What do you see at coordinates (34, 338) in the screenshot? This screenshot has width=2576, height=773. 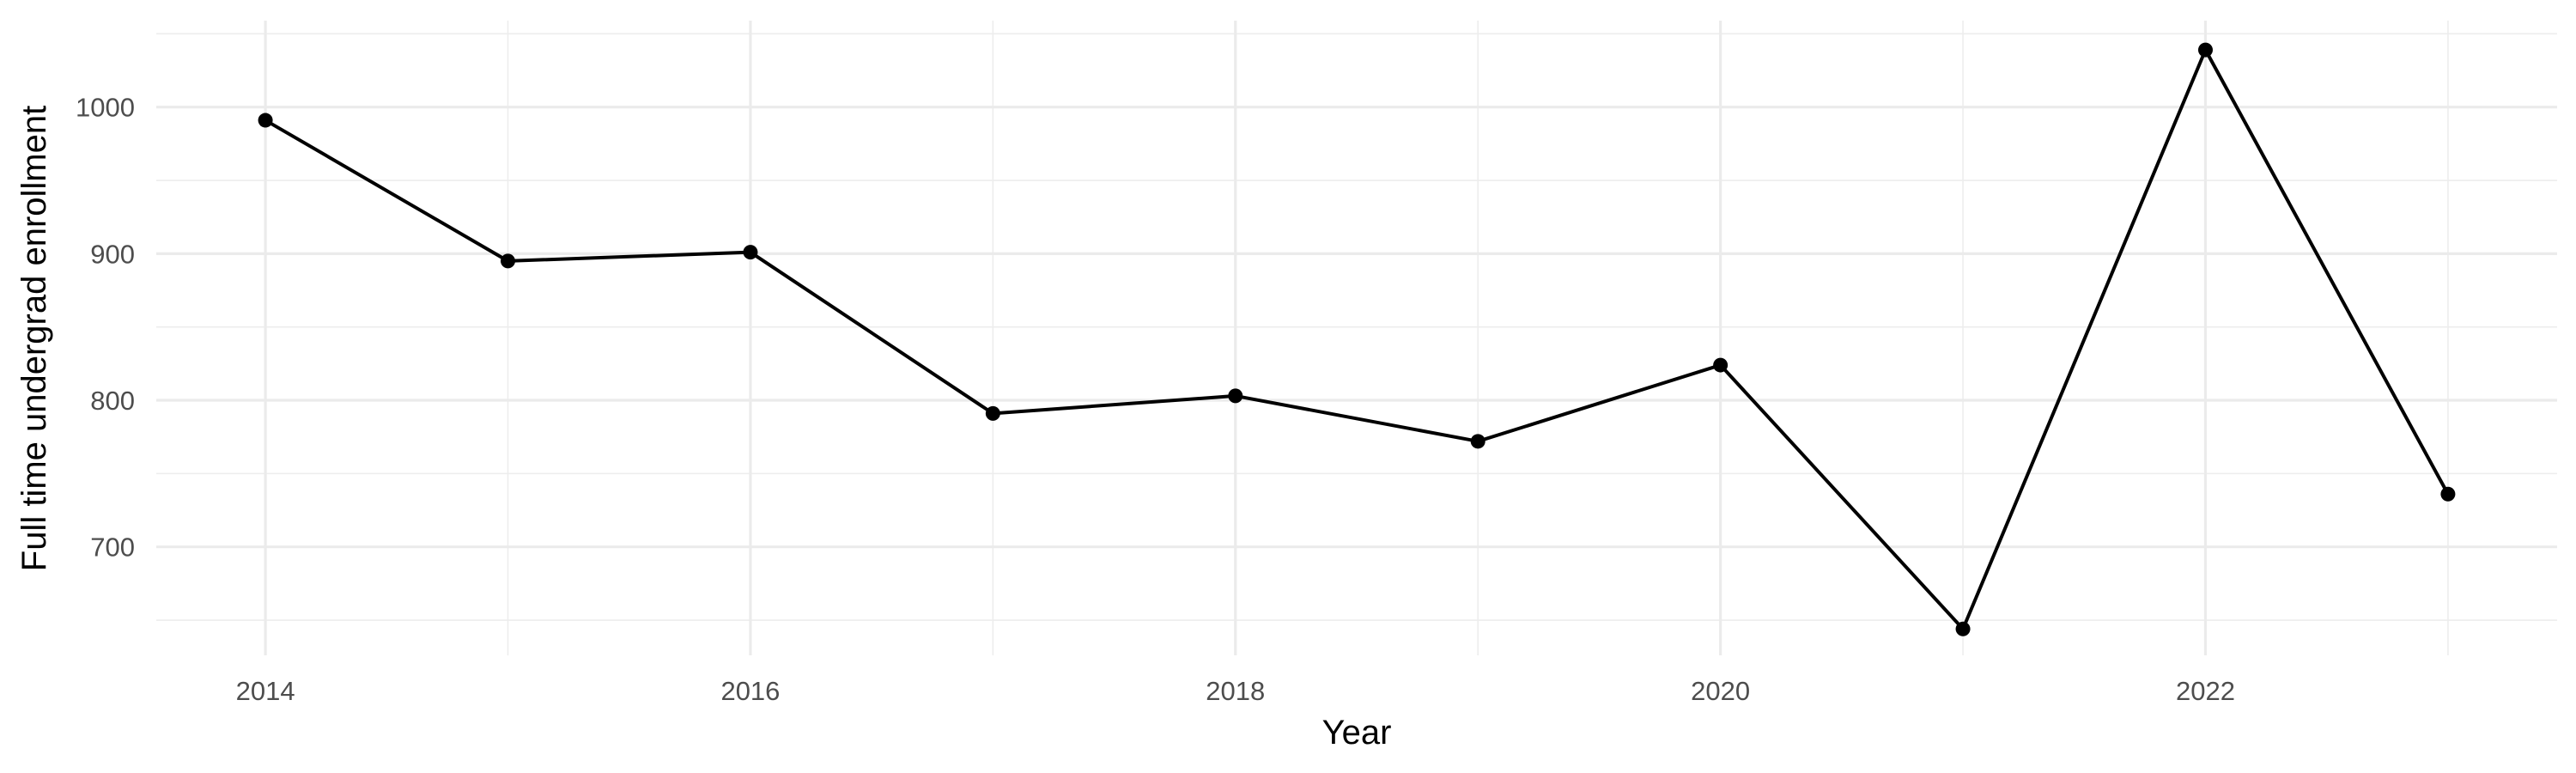 I see `y-axis-title: Full time undergrad enrollment` at bounding box center [34, 338].